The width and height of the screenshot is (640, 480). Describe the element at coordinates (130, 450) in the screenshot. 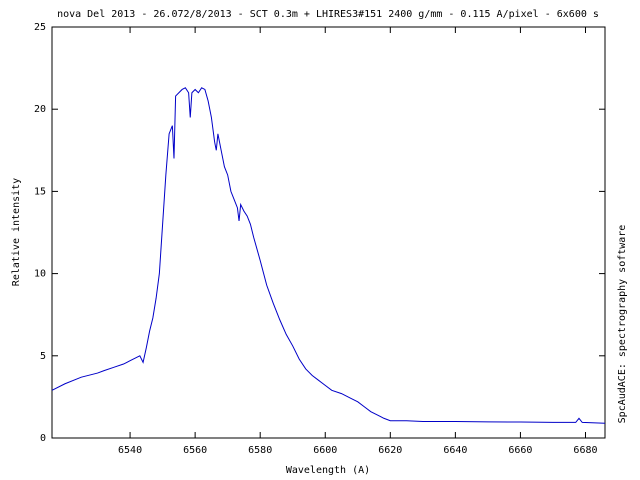

I see `x-tick-label: 6540` at that location.